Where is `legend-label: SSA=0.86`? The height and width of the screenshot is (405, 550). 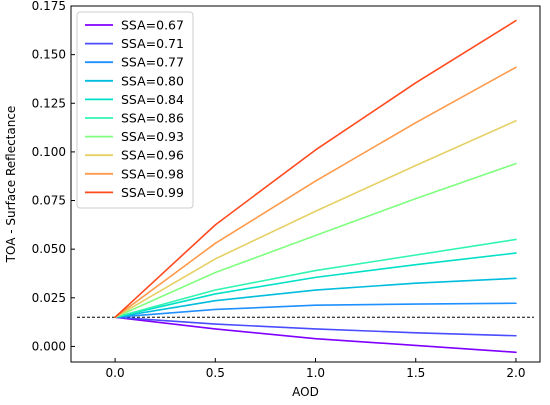
legend-label: SSA=0.86 is located at coordinates (152, 118).